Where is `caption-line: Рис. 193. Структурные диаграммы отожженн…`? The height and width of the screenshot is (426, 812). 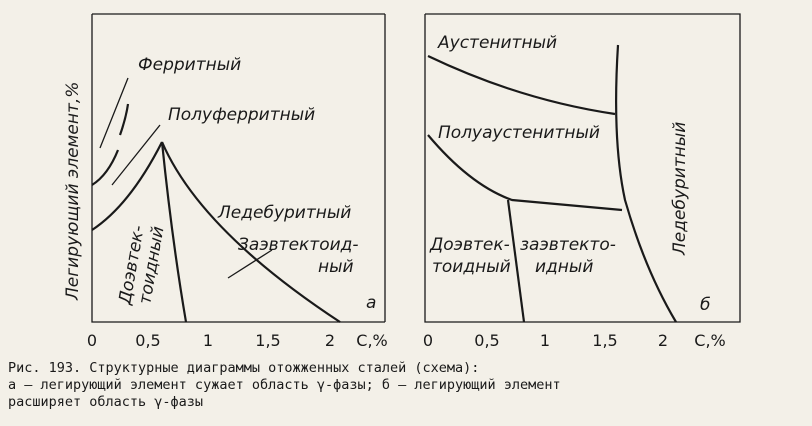
caption-line: Рис. 193. Структурные диаграммы отожженн… is located at coordinates (243, 368).